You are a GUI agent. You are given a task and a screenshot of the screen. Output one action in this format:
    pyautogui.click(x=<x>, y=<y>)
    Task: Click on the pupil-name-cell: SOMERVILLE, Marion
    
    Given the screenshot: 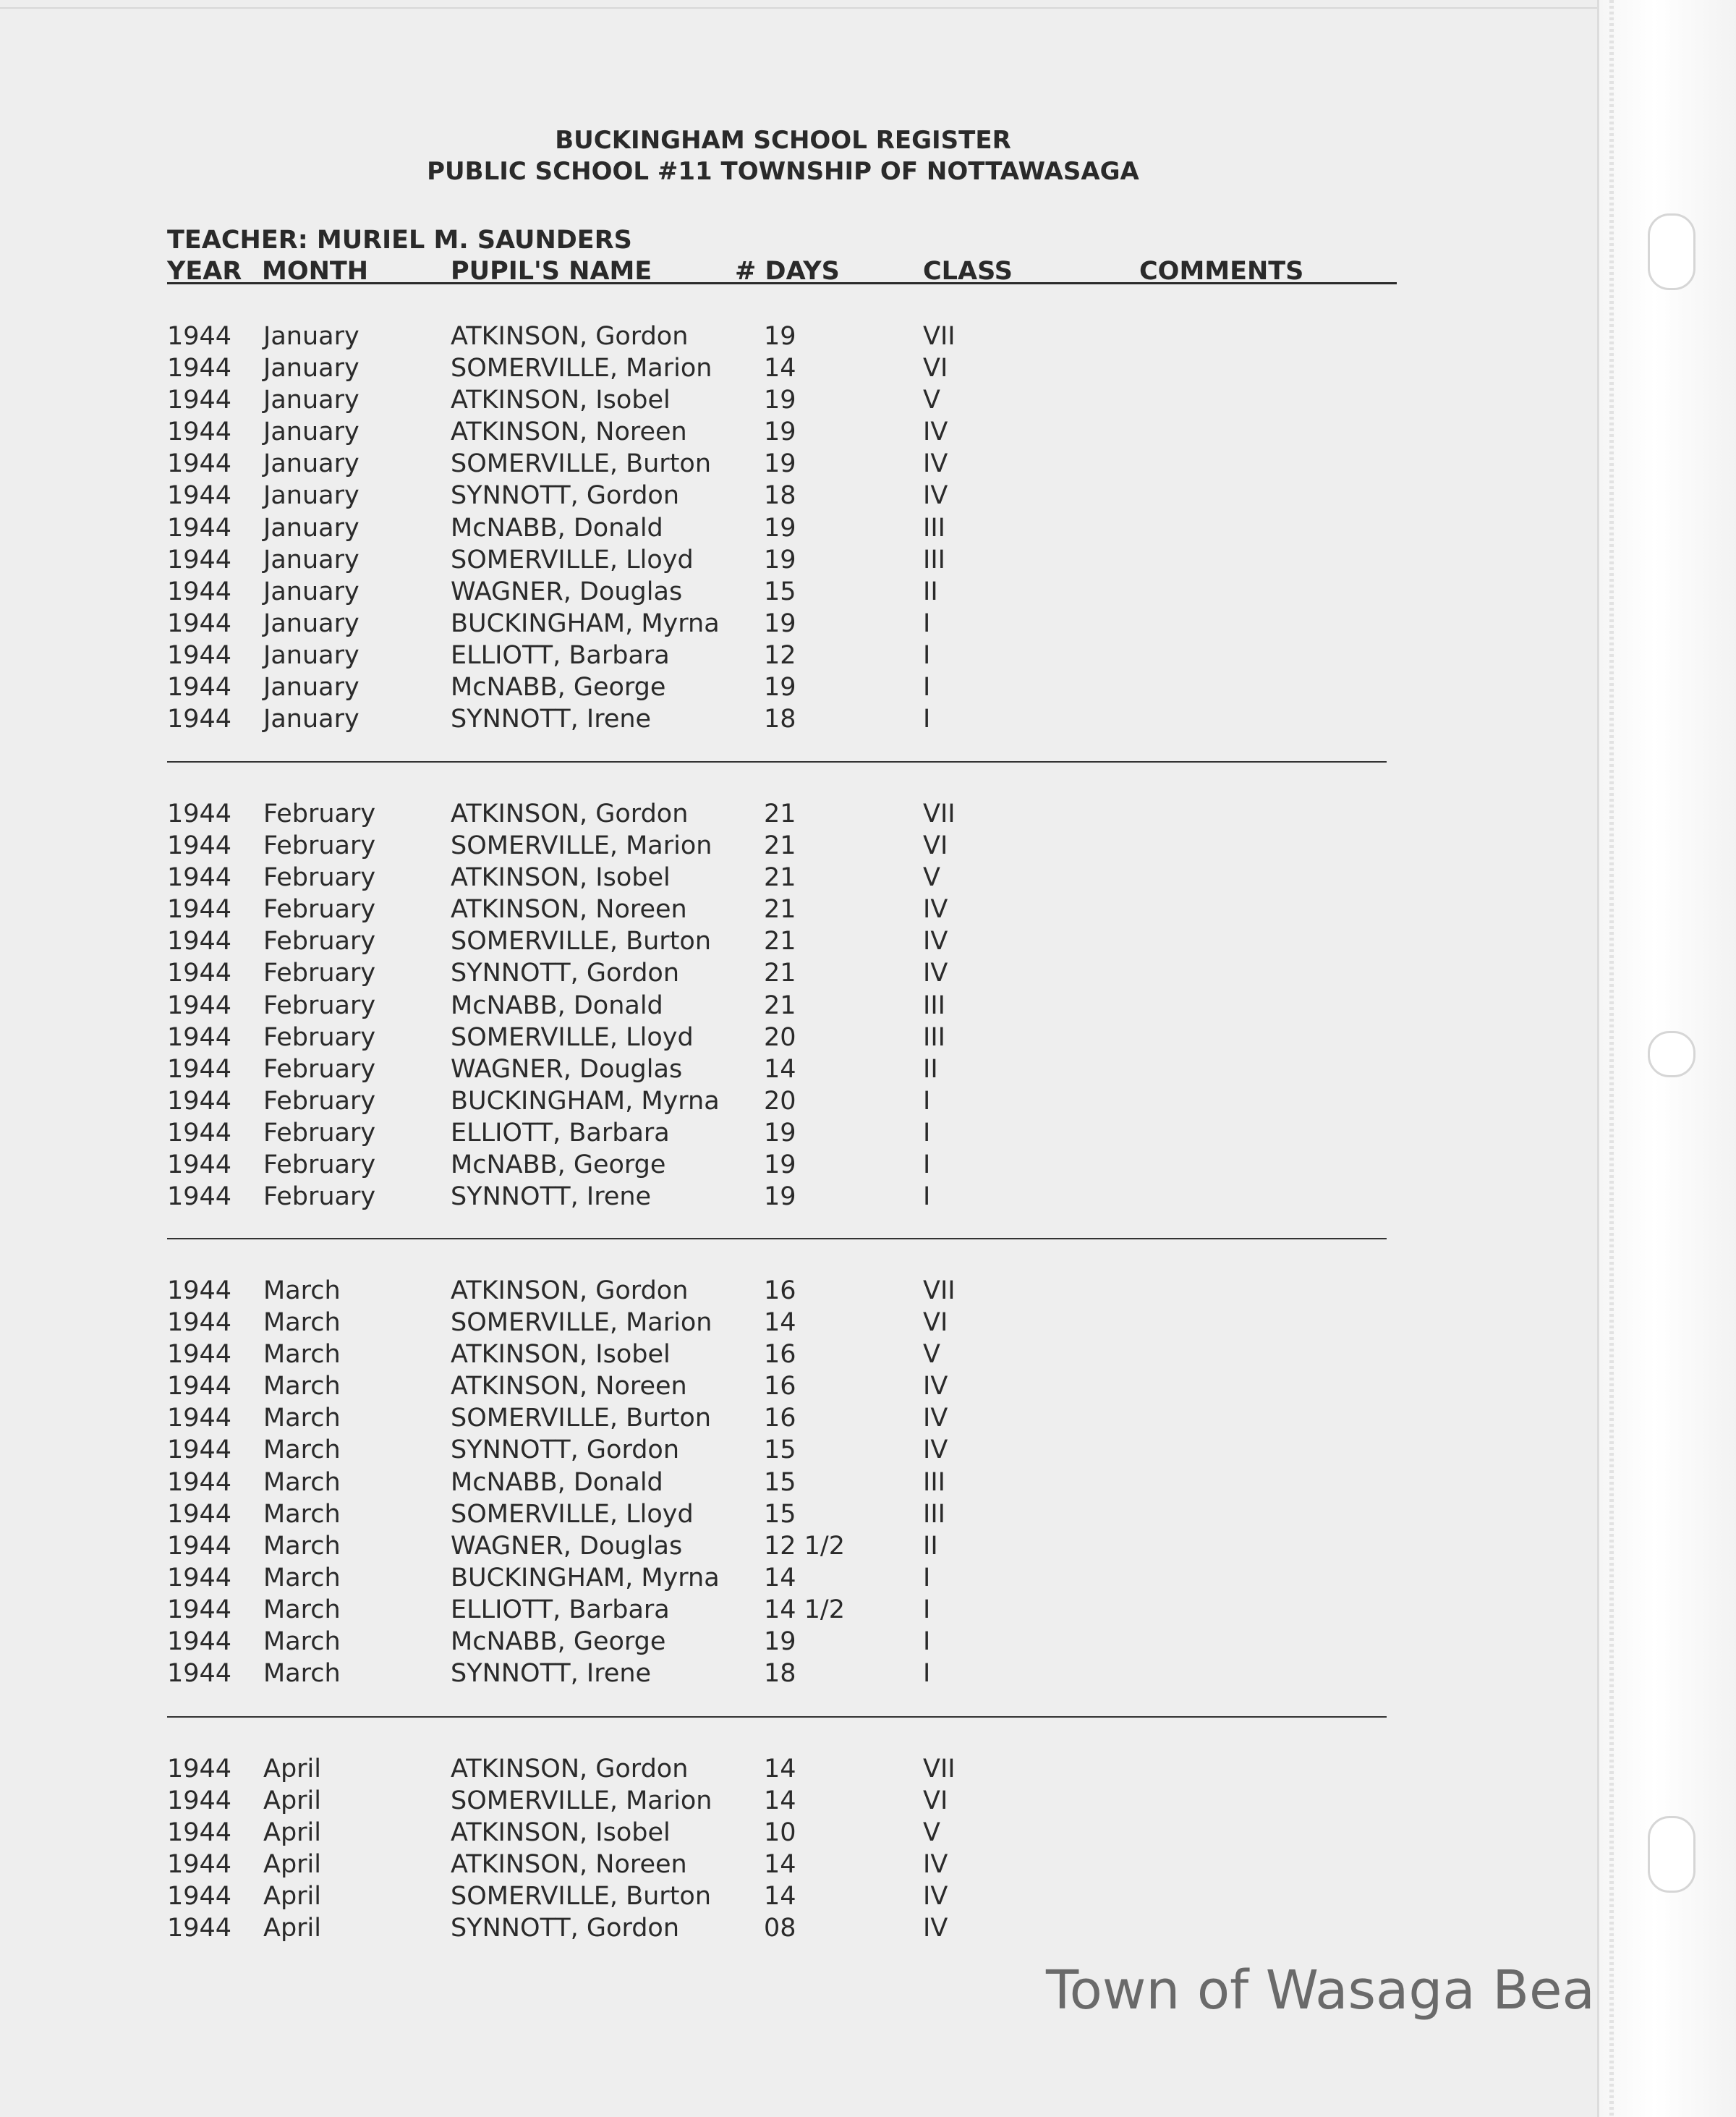 What is the action you would take?
    pyautogui.click(x=582, y=368)
    